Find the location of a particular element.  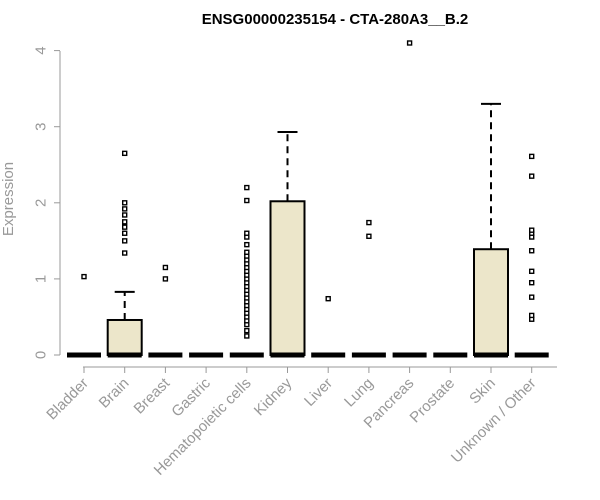

chart-title: ENSG00000235154 - CTA-280A3__B.2 is located at coordinates (335, 19).